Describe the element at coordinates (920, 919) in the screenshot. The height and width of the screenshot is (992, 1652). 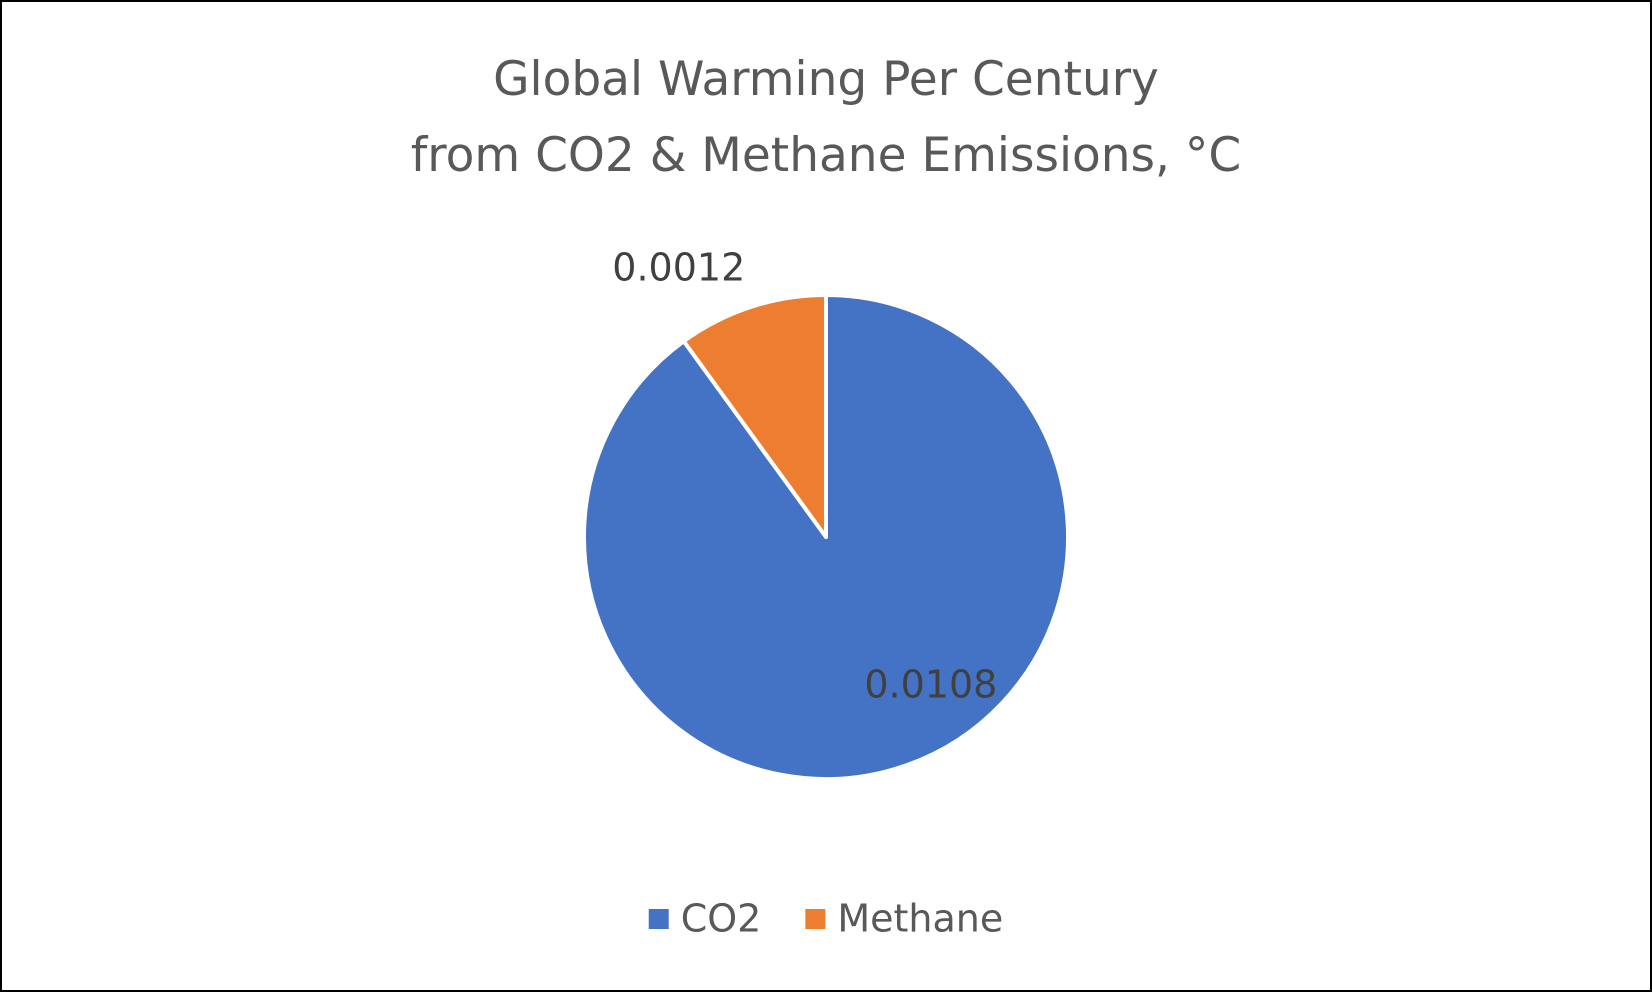
I see `legend-label: Methane` at that location.